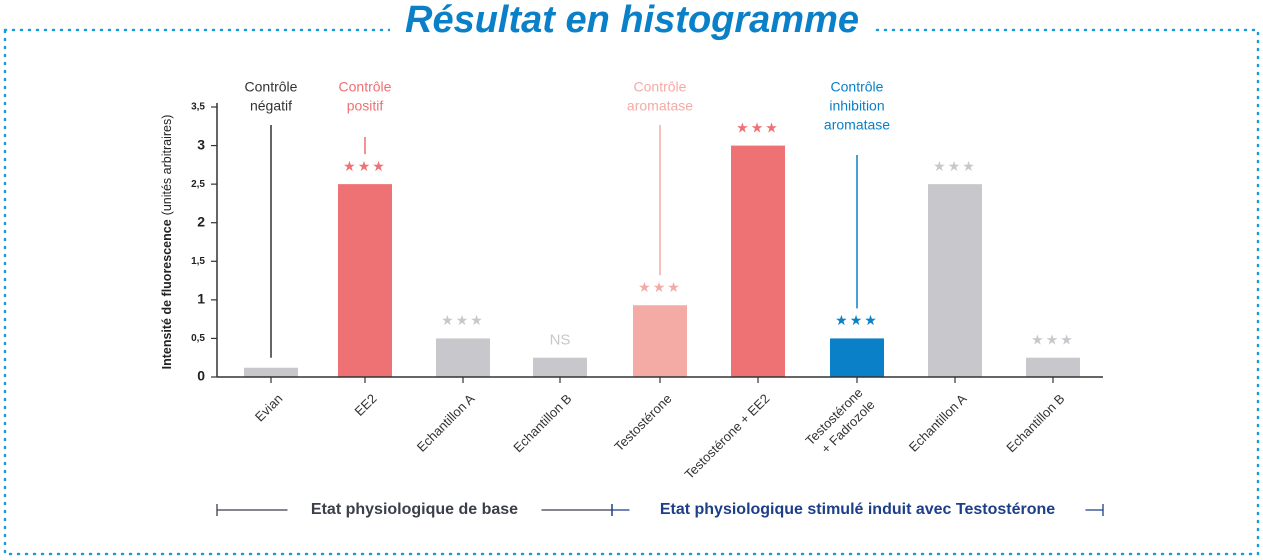  What do you see at coordinates (201, 221) in the screenshot?
I see `y-tick-label: 2` at bounding box center [201, 221].